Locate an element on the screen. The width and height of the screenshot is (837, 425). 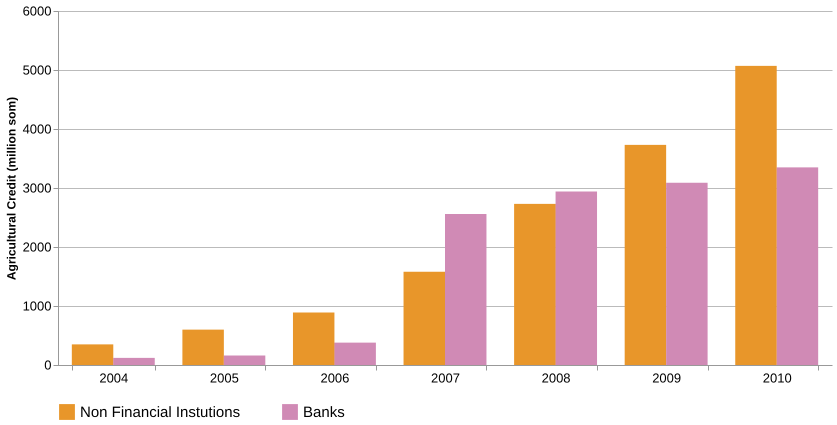
x-tick-label: 2010 is located at coordinates (777, 378).